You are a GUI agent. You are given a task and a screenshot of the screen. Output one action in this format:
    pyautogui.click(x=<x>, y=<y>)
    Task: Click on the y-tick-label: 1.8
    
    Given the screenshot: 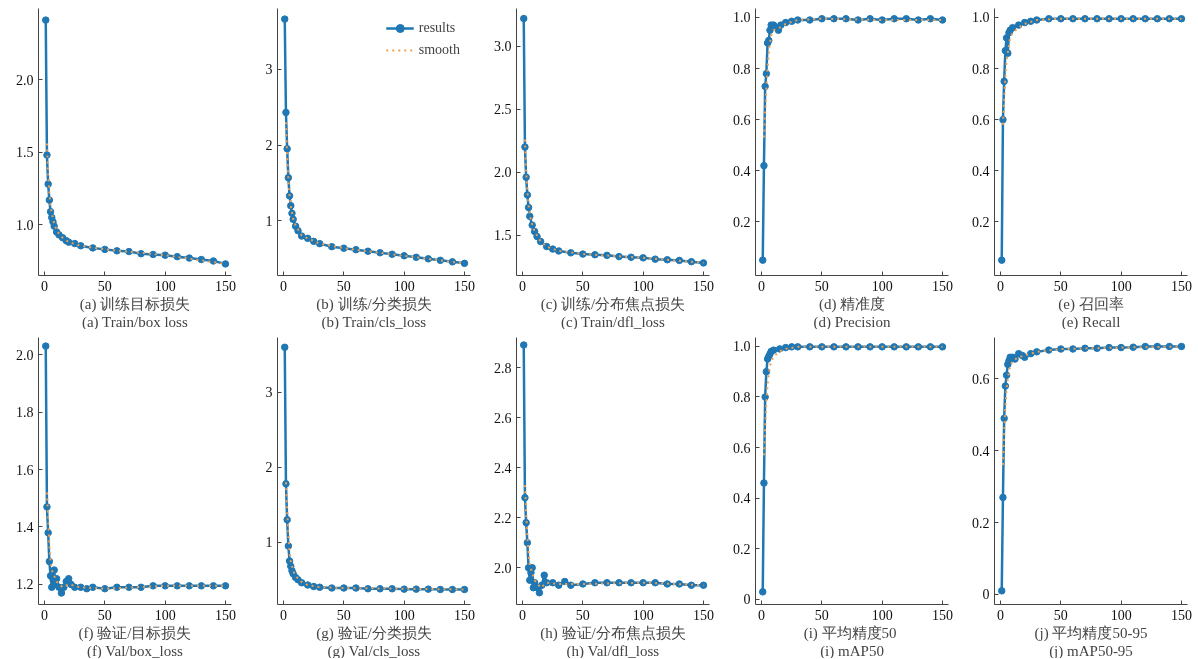 What is the action you would take?
    pyautogui.click(x=25, y=413)
    